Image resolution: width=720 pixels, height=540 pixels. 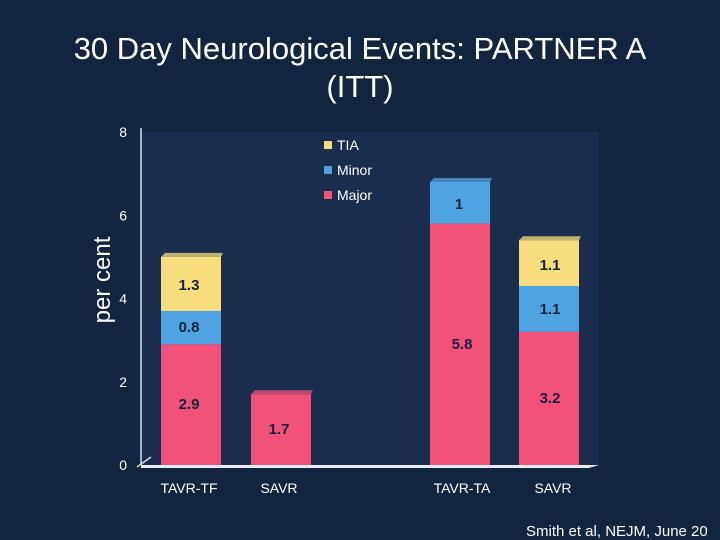 What do you see at coordinates (188, 488) in the screenshot?
I see `x-category-label: TAVR-TF` at bounding box center [188, 488].